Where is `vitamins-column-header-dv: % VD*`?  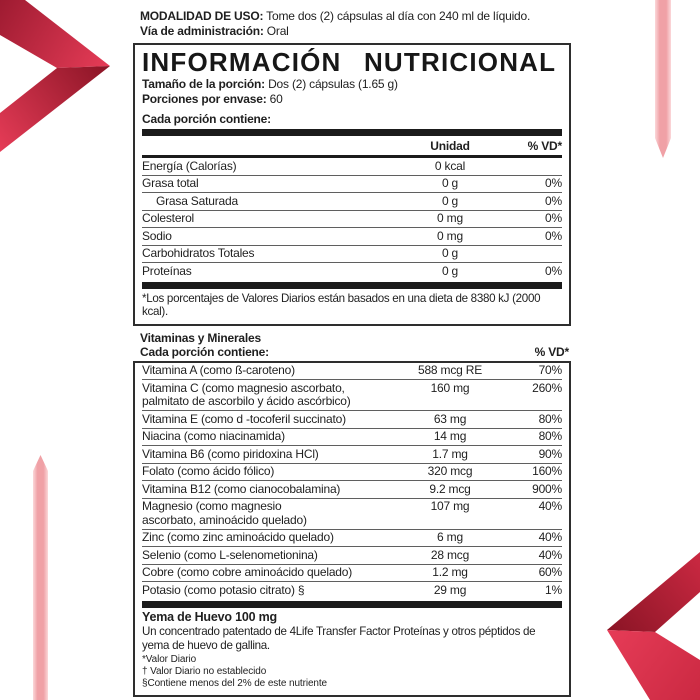 vitamins-column-header-dv: % VD* is located at coordinates (552, 351).